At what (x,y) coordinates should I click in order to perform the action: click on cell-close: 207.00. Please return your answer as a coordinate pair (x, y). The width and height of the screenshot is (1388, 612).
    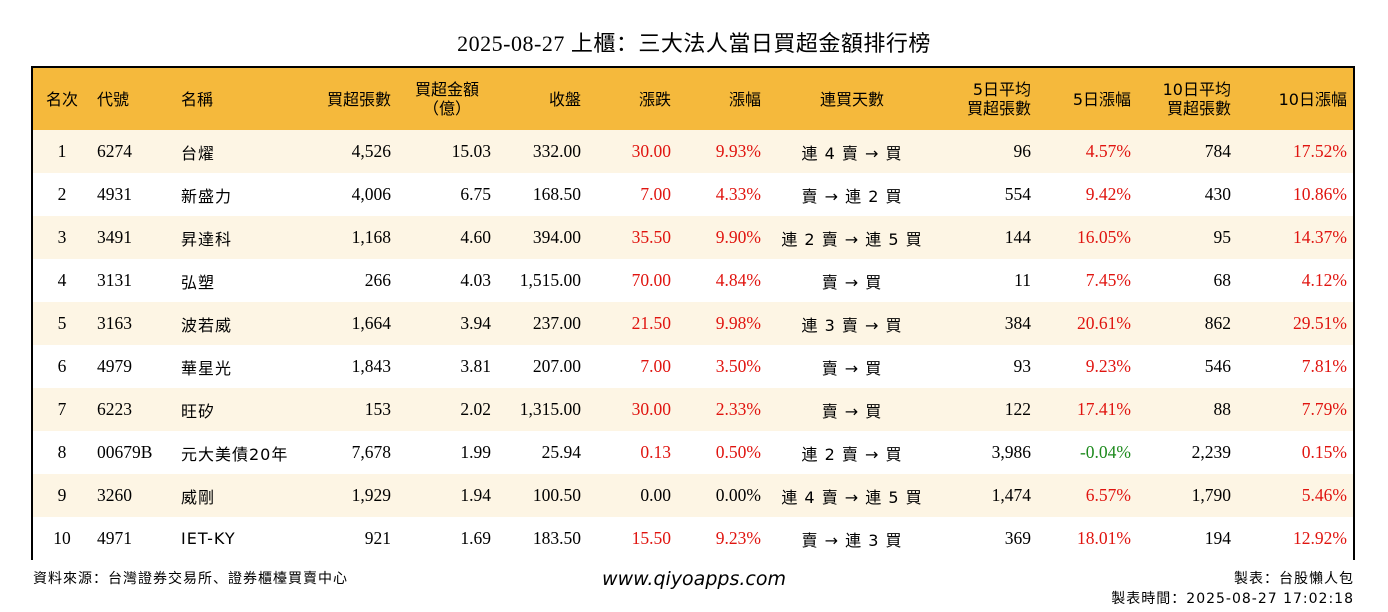
    Looking at the image, I should click on (542, 366).